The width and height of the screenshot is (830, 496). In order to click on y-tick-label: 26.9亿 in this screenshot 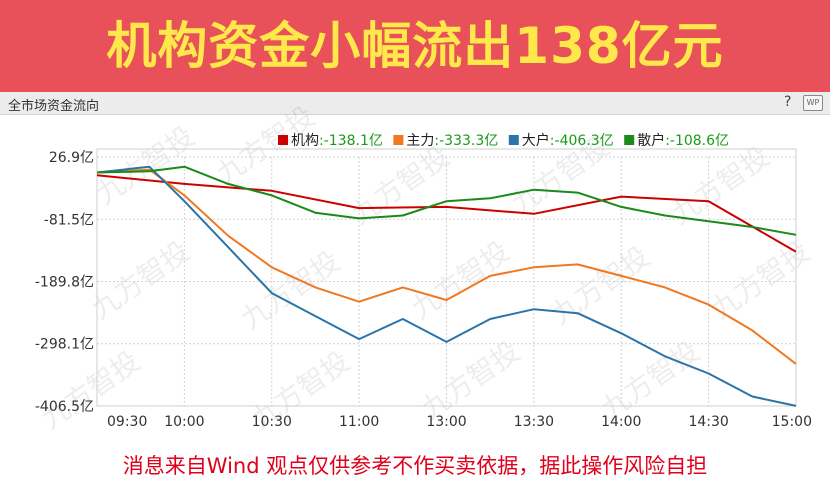, I will do `click(71, 158)`.